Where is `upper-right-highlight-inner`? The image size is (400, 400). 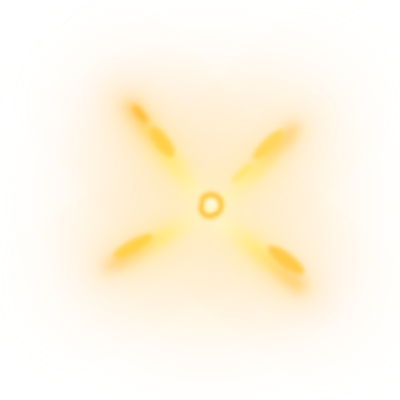 upper-right-highlight-inner is located at coordinates (242, 173).